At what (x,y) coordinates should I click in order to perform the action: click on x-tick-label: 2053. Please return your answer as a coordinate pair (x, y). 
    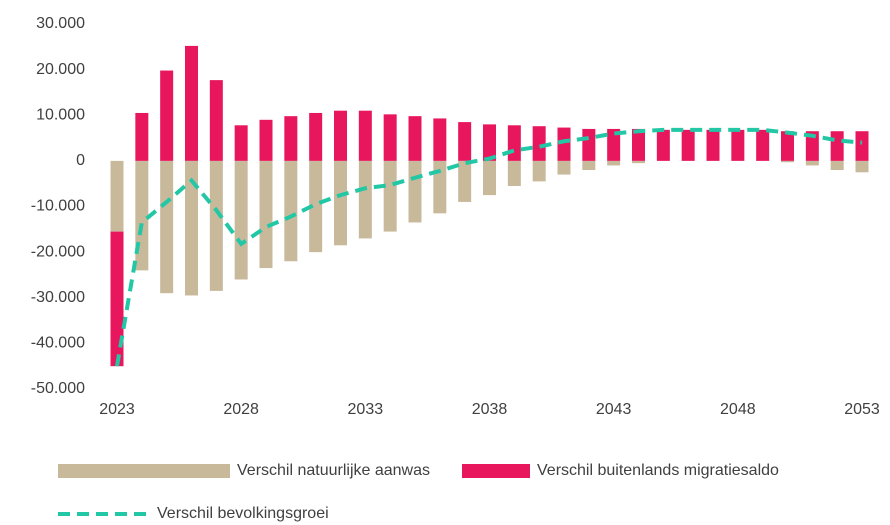
    Looking at the image, I should click on (862, 409).